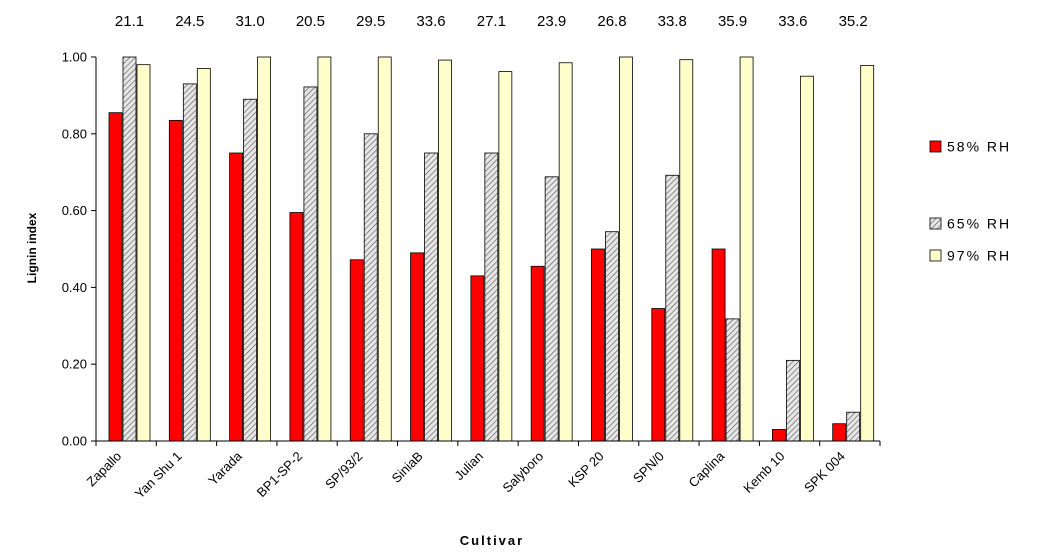 The image size is (1037, 556). I want to click on y-axis-title: Lignin index, so click(32, 247).